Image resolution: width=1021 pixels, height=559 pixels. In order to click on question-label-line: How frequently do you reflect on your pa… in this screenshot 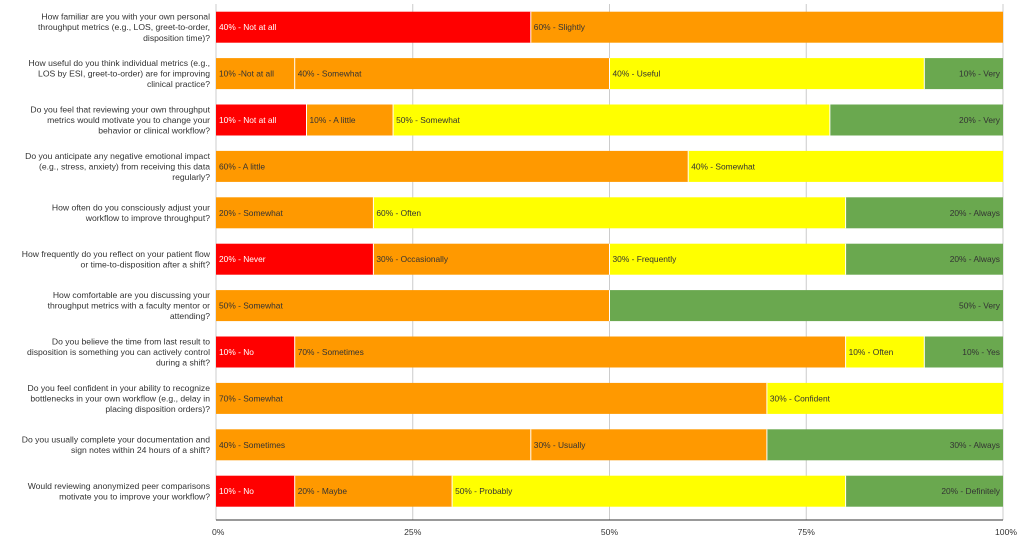, I will do `click(116, 254)`.